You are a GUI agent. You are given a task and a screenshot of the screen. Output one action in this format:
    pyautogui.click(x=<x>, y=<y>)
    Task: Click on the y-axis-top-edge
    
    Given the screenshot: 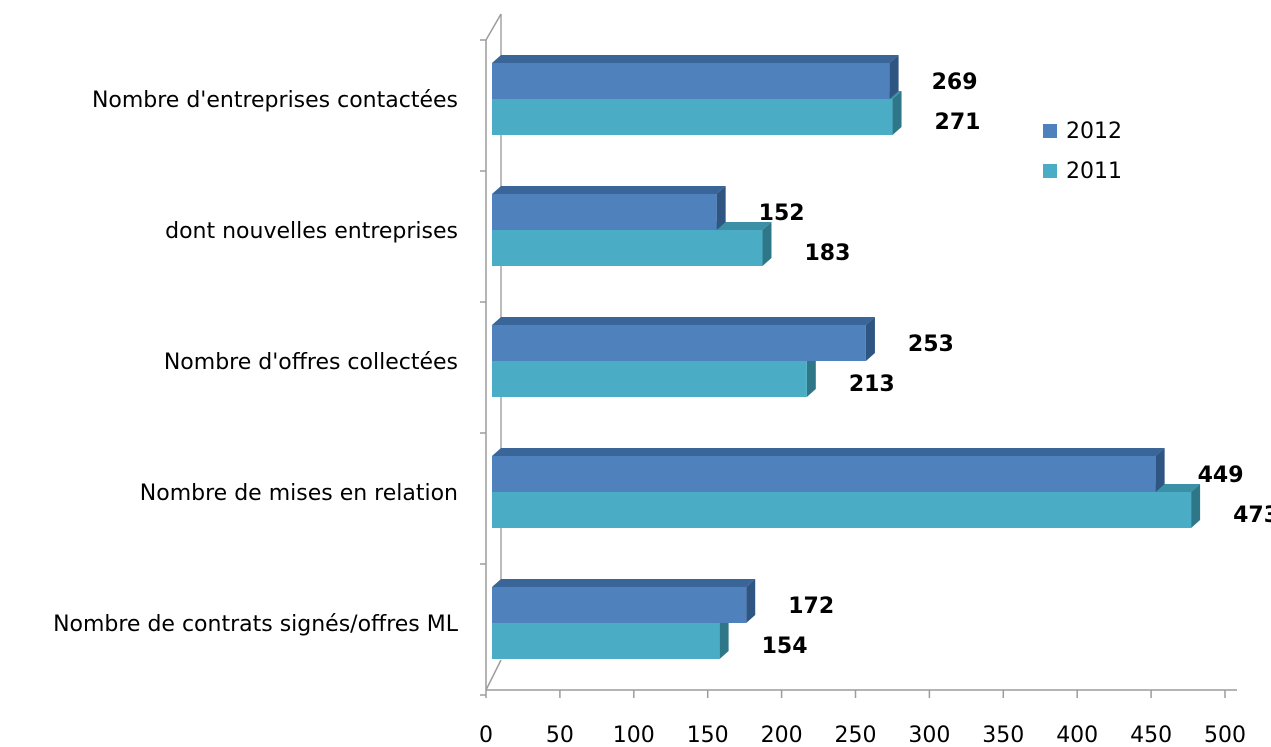 What is the action you would take?
    pyautogui.click(x=493, y=27)
    